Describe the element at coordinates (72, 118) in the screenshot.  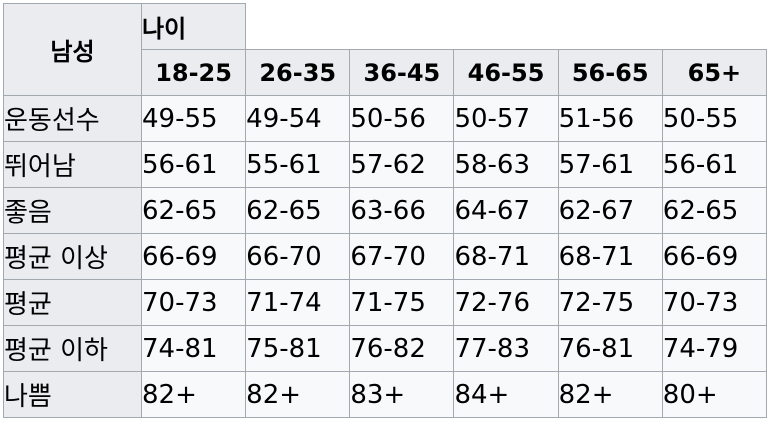
I see `row-label: 운동선수` at that location.